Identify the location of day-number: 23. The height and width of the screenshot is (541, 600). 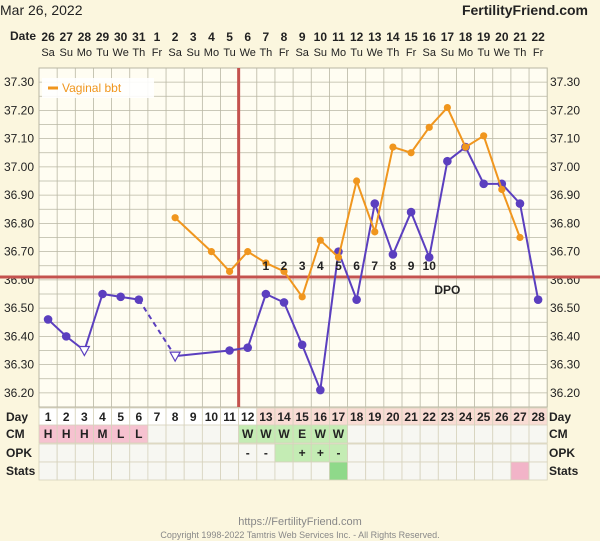
(448, 417).